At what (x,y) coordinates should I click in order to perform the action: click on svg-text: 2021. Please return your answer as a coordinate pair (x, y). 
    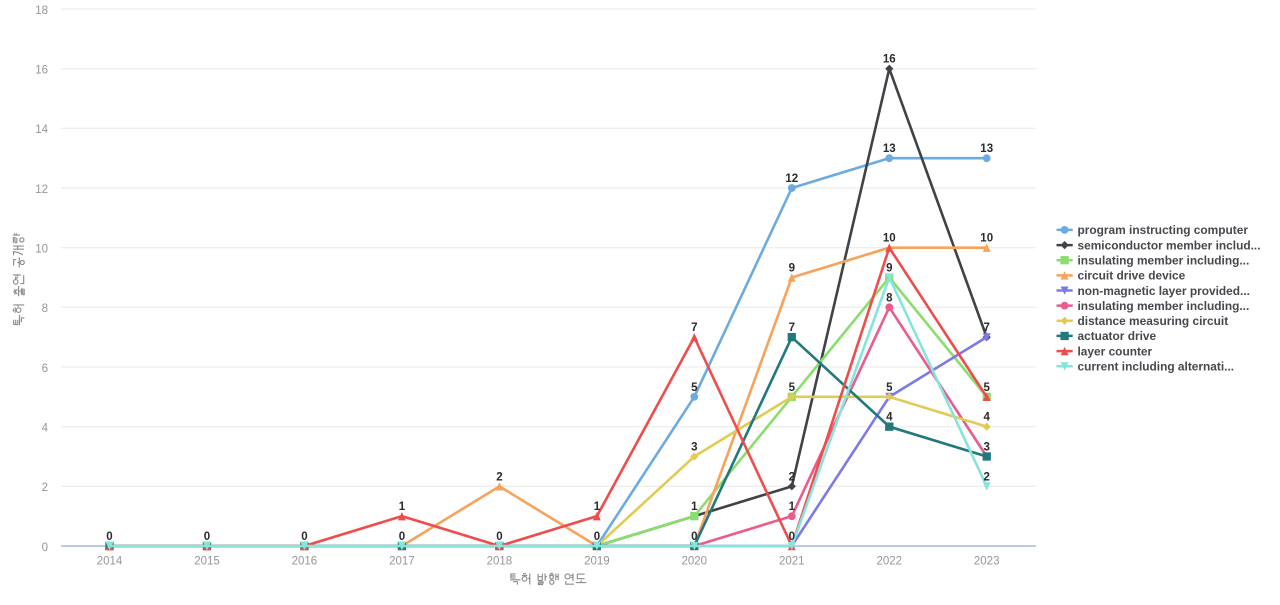
    Looking at the image, I should click on (792, 562).